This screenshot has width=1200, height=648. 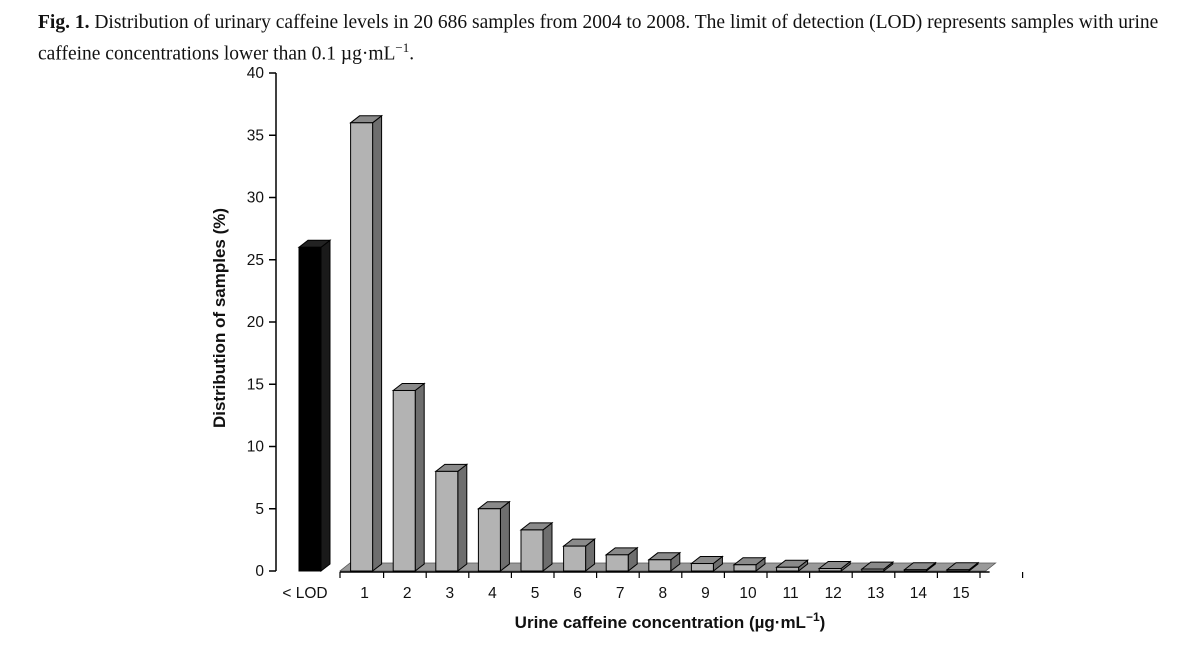 I want to click on x-tick-label: 12, so click(x=833, y=593).